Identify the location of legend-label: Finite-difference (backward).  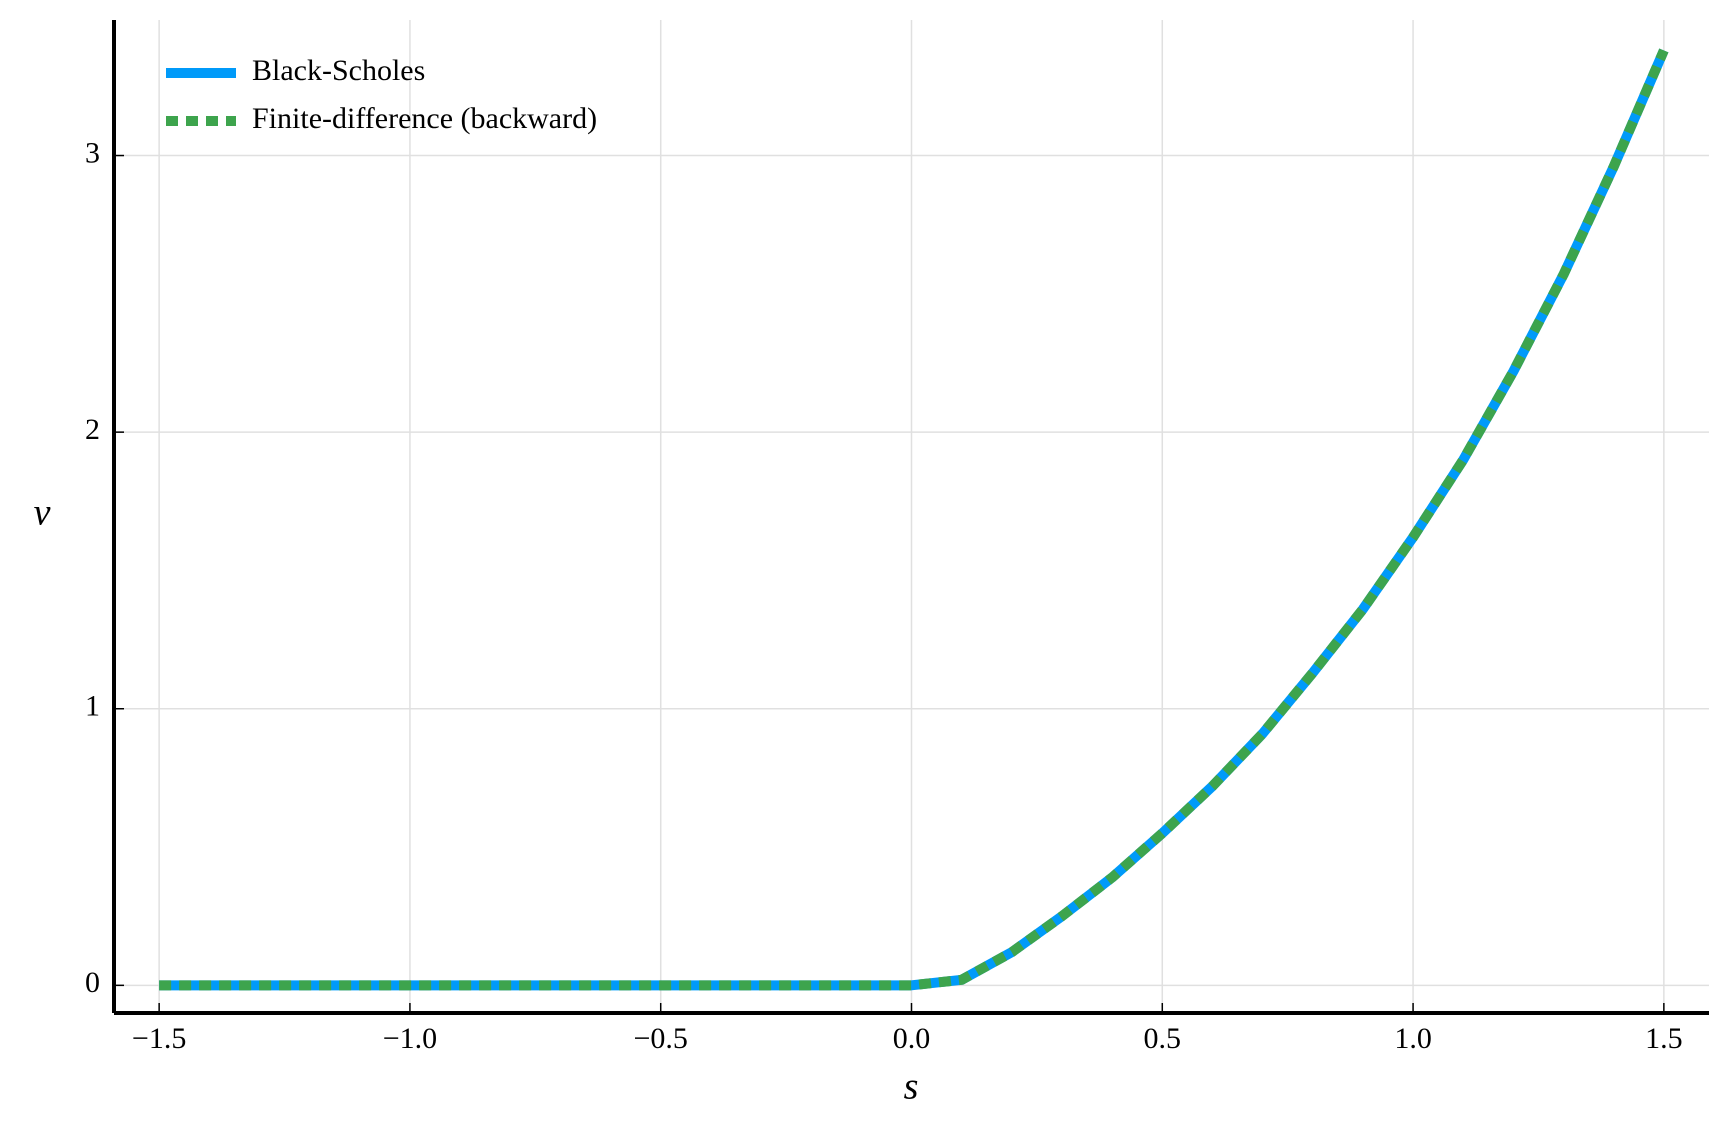
(424, 118).